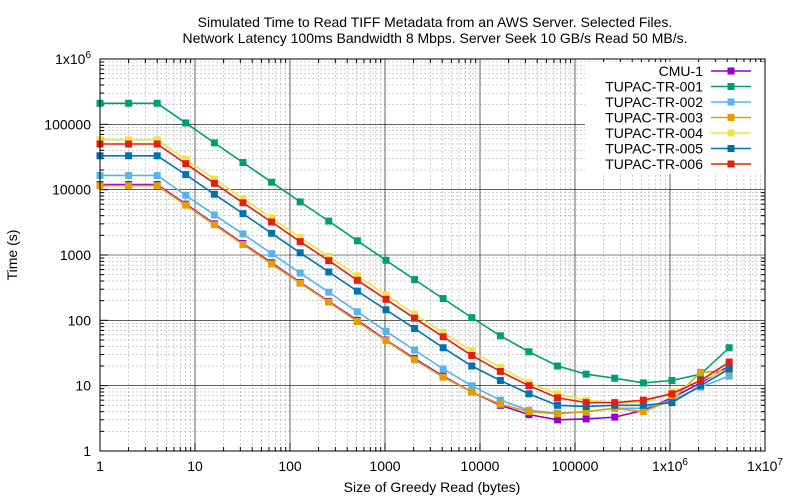 This screenshot has width=800, height=500. I want to click on y-axis-label: Time (s), so click(12, 255).